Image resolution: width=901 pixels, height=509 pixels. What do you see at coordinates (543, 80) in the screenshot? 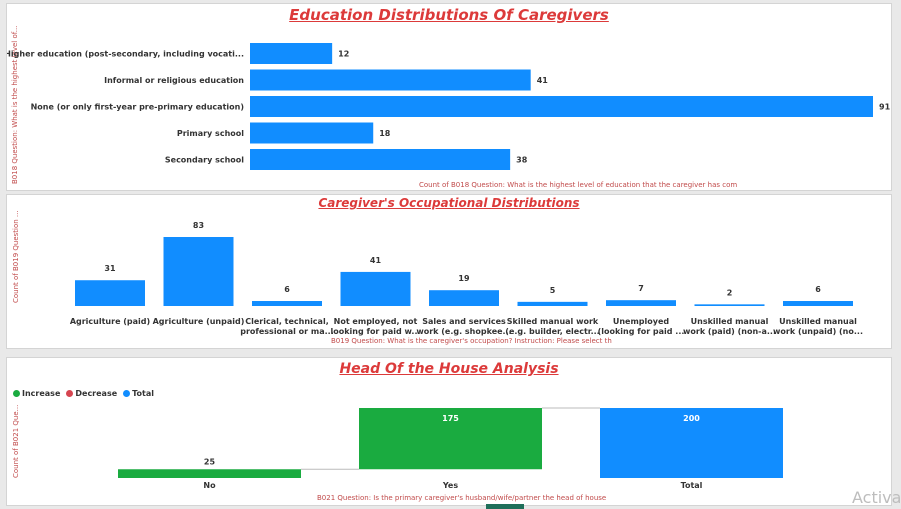
I see `education-data-label: 41` at bounding box center [543, 80].